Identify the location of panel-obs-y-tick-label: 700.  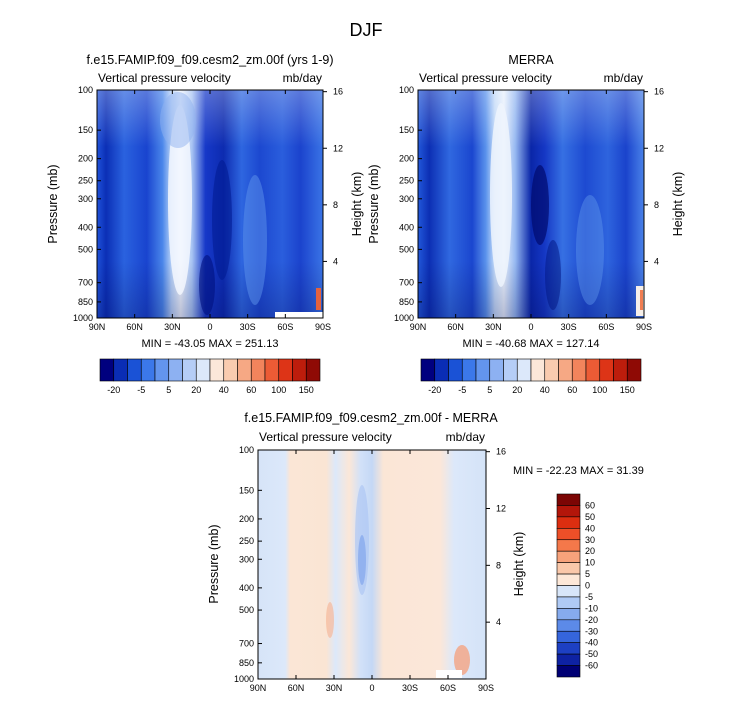
(406, 283).